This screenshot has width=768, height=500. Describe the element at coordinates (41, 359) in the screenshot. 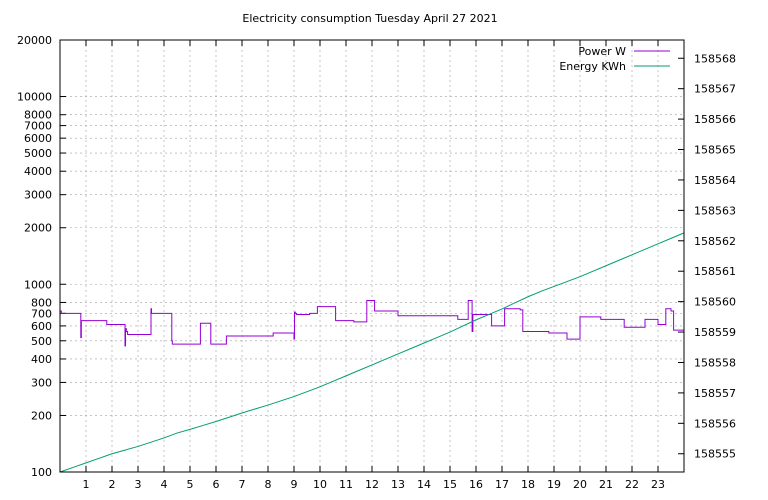

I see `y-tick-label: 400` at that location.